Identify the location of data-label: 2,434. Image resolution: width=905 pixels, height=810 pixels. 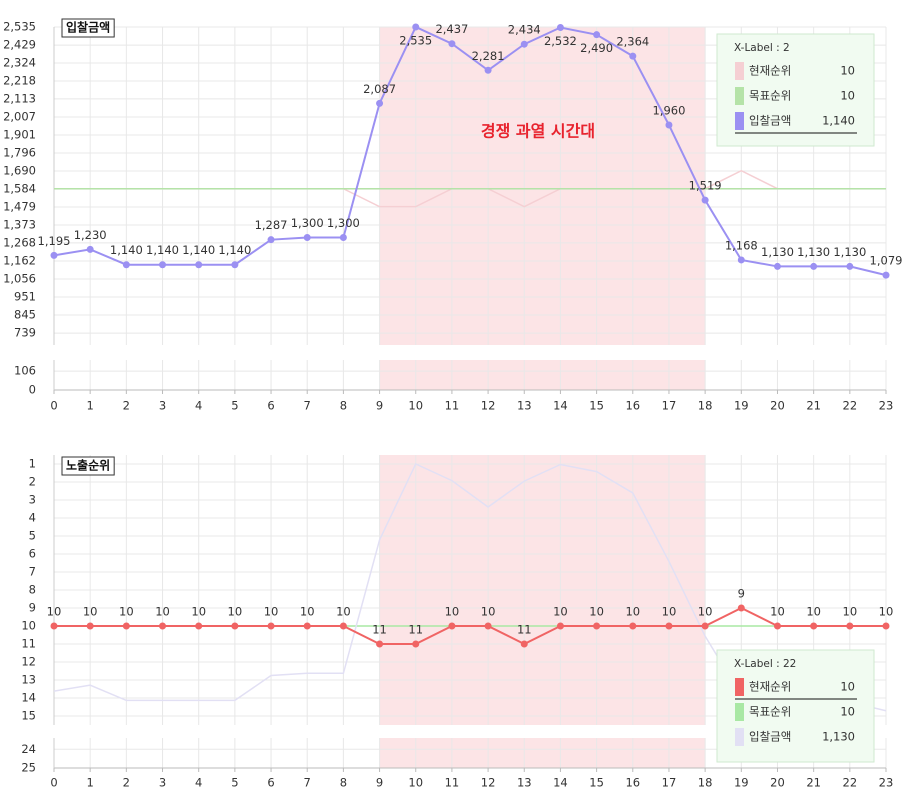
(524, 30).